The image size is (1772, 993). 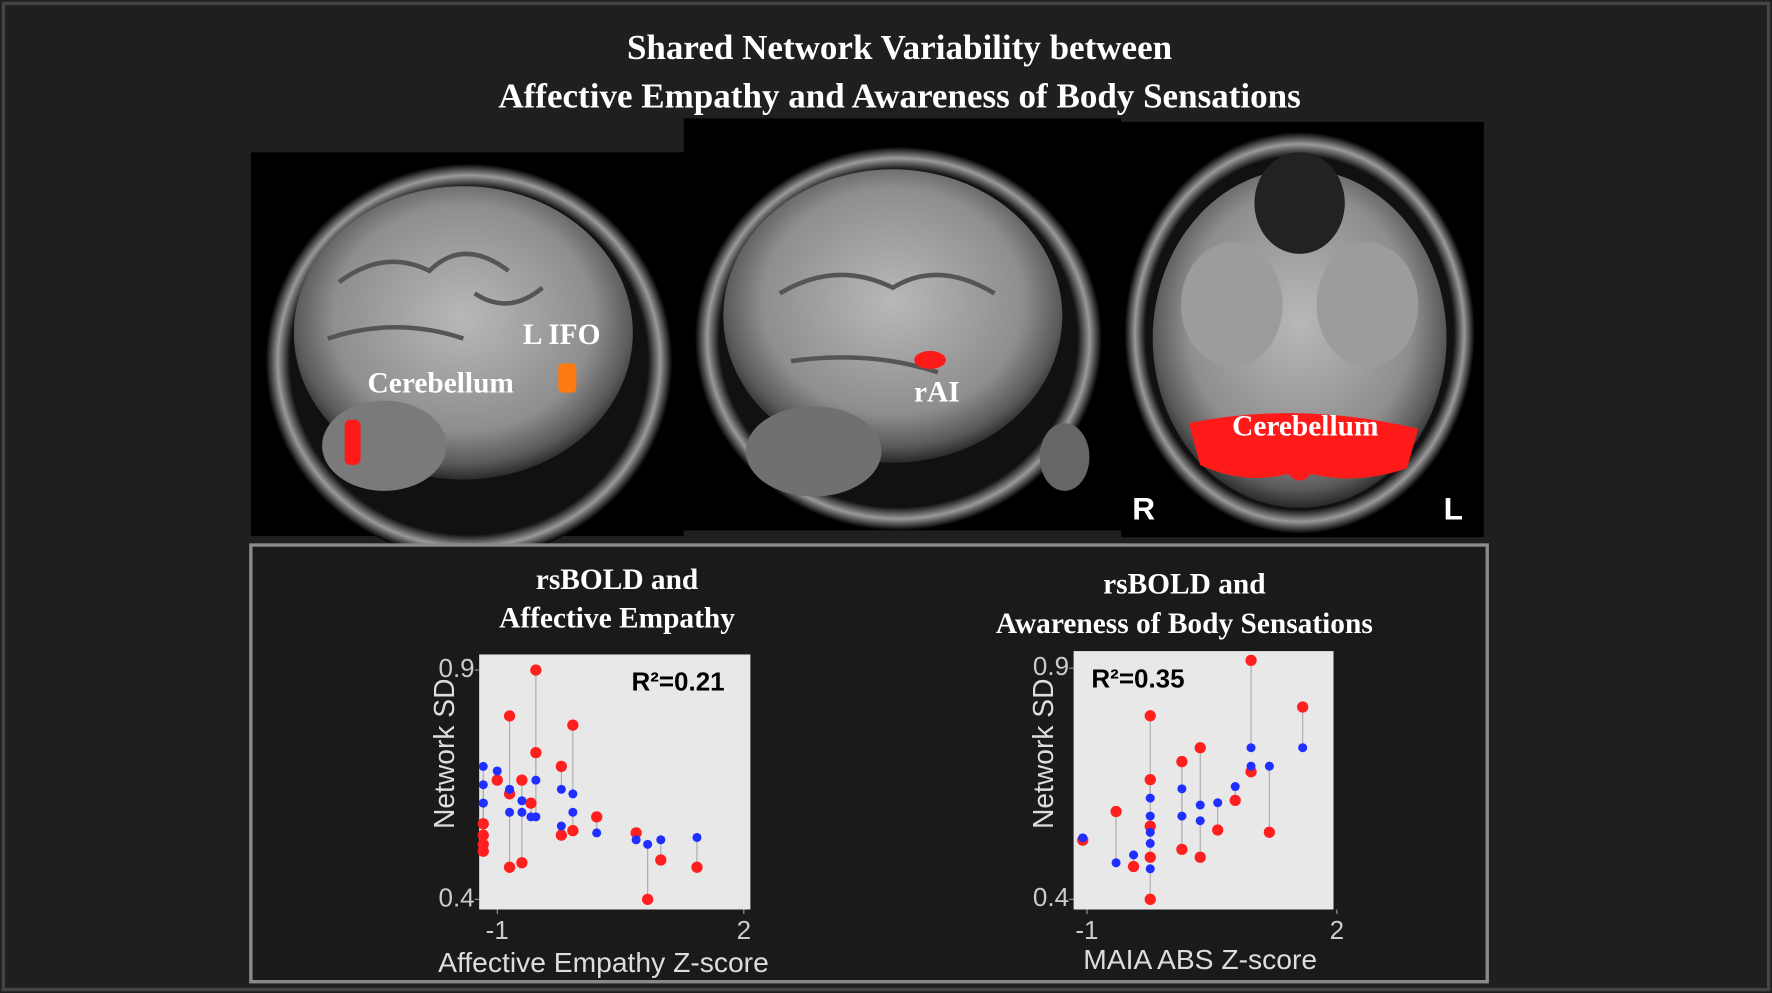 I want to click on region-label: rAI, so click(x=937, y=393).